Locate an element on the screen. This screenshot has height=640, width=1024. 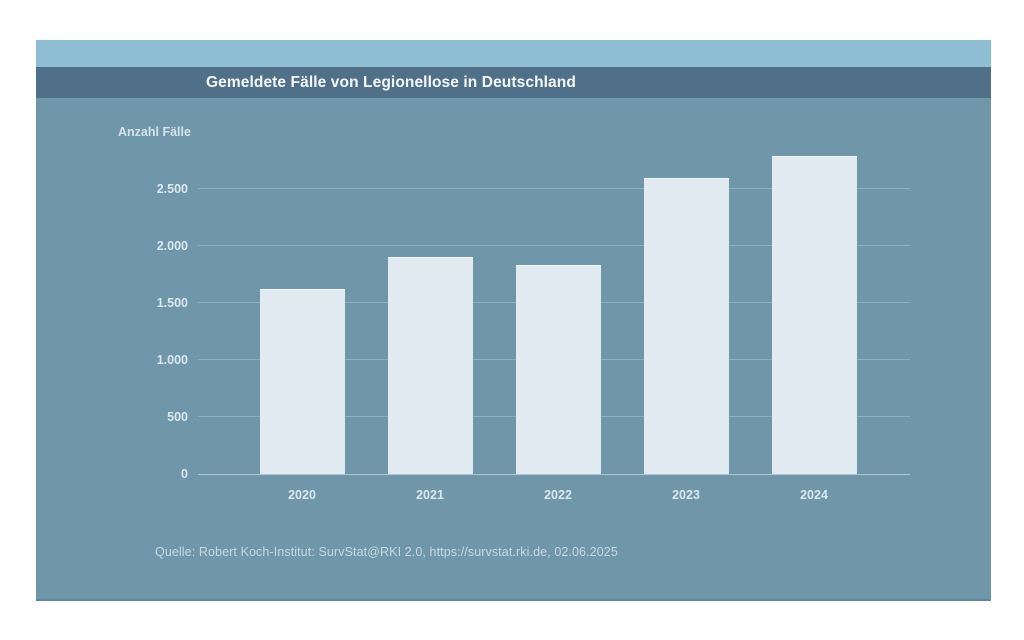
bar-2021 is located at coordinates (430, 365).